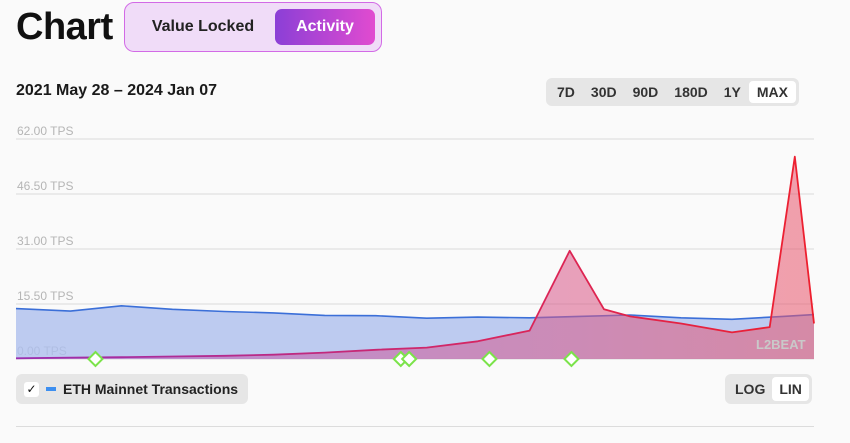 This screenshot has width=850, height=443. Describe the element at coordinates (45, 186) in the screenshot. I see `y-tick-label: 46.50 TPS` at that location.